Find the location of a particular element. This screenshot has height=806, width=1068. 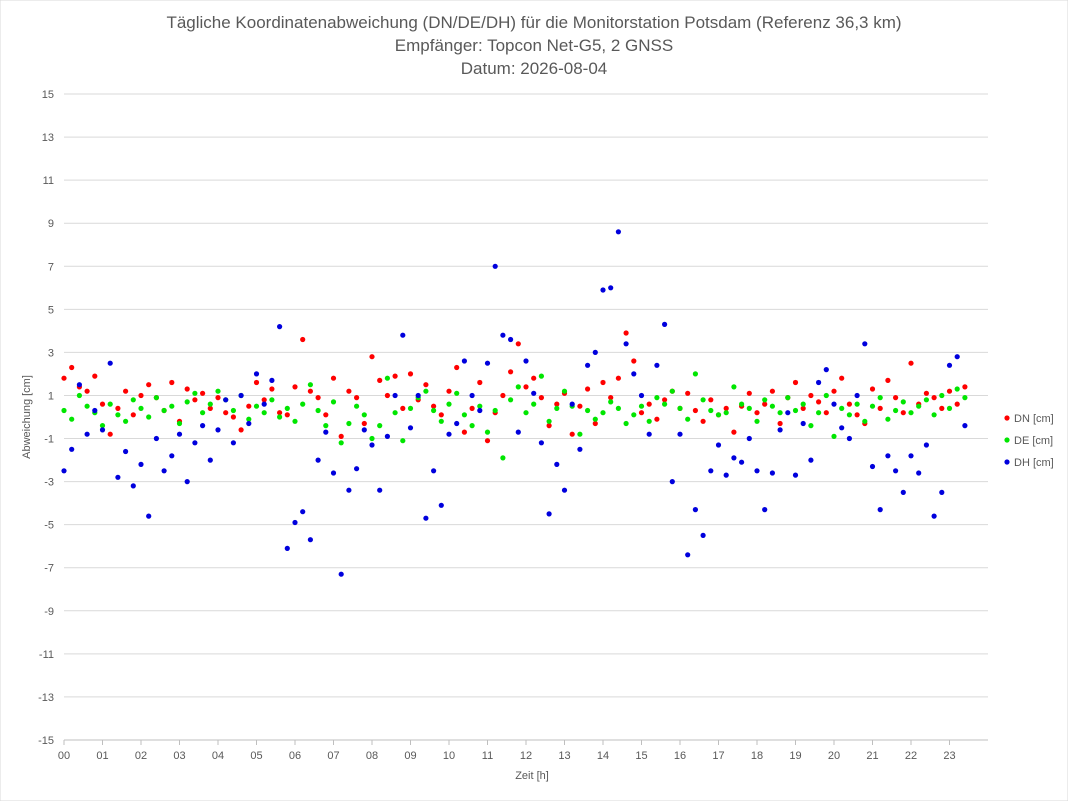

y-tick-label: 9 is located at coordinates (51, 224).